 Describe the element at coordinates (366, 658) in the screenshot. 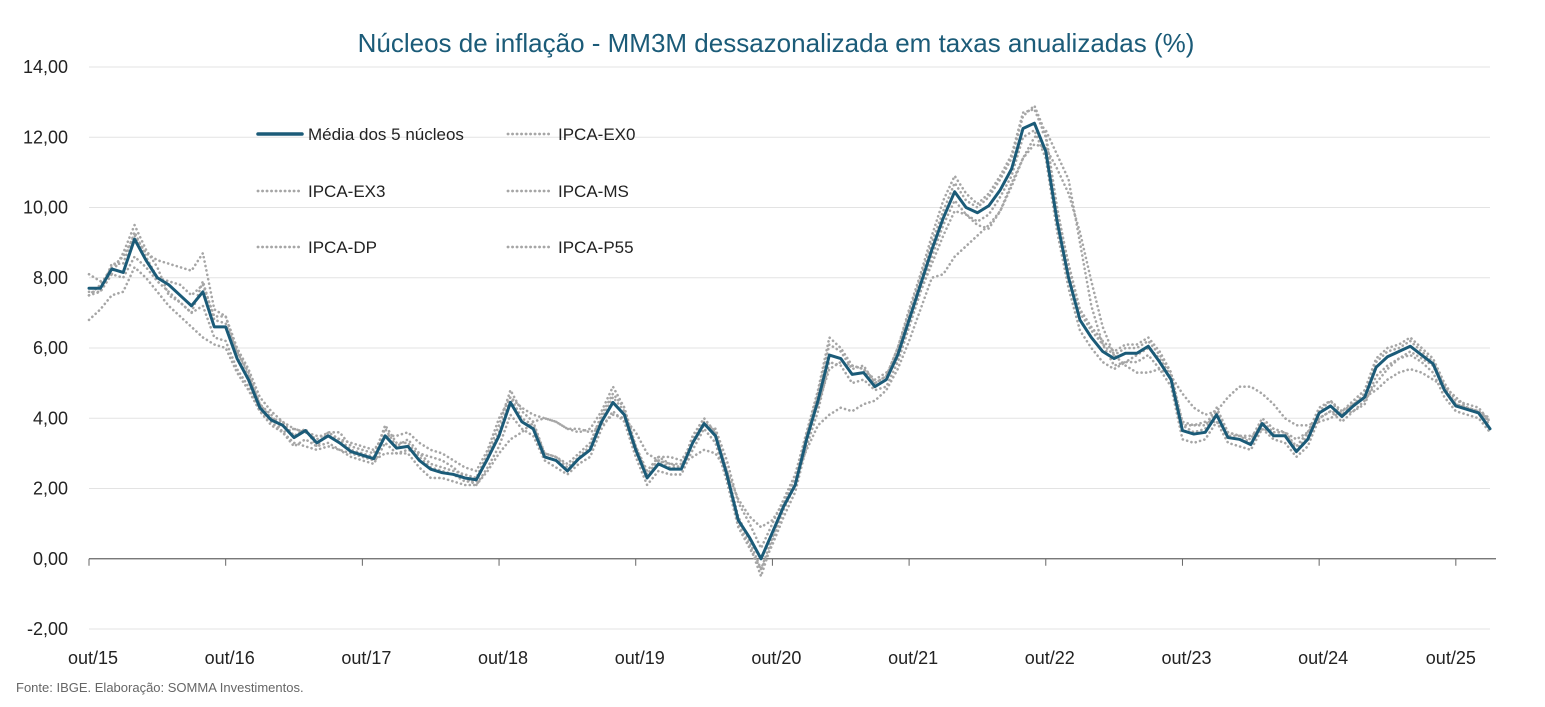

I see `x-tick-label: out/17` at that location.